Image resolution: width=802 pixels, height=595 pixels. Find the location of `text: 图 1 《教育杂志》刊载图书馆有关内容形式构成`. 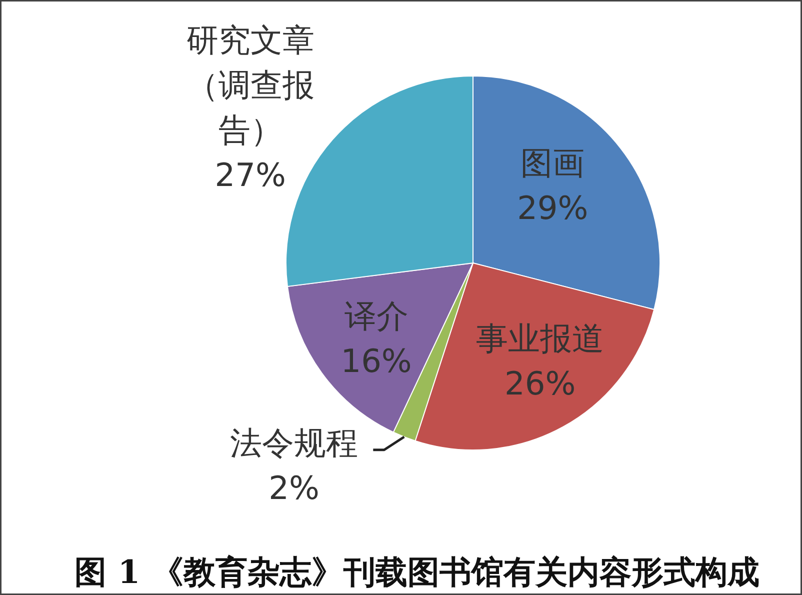

text: 图 1 《教育杂志》刊载图书馆有关内容形式构成 is located at coordinates (417, 572).